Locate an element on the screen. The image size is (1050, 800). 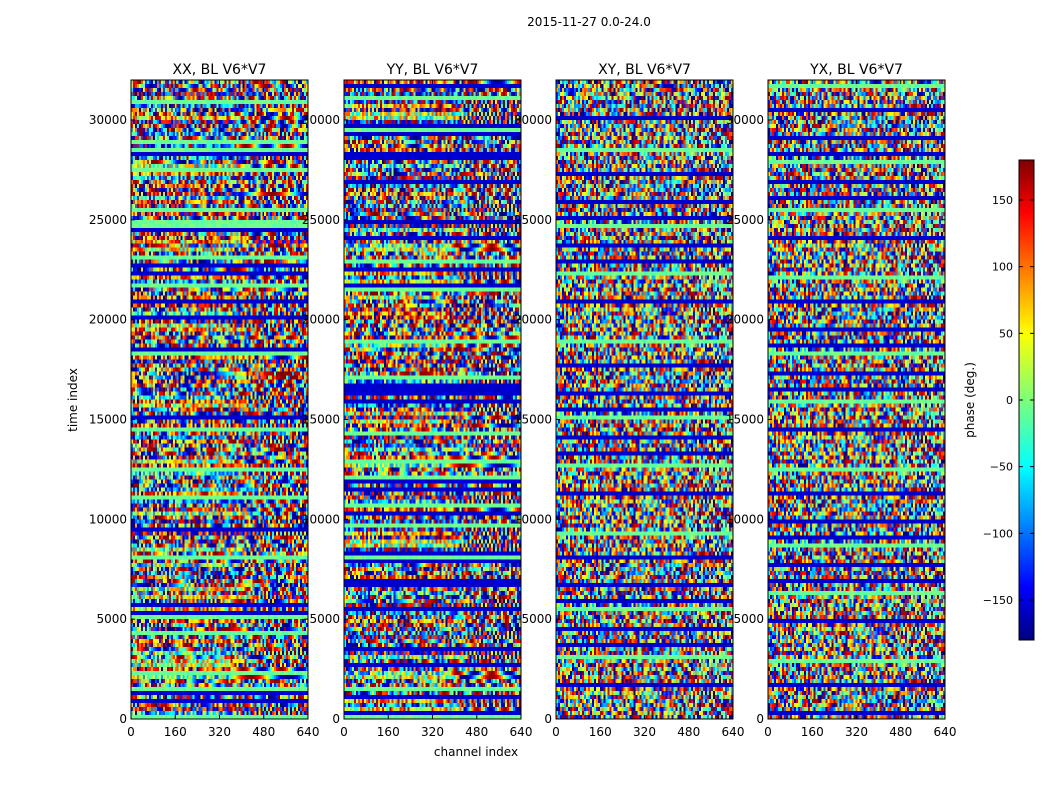
colorbar-label: phase (deg.) is located at coordinates (970, 400).